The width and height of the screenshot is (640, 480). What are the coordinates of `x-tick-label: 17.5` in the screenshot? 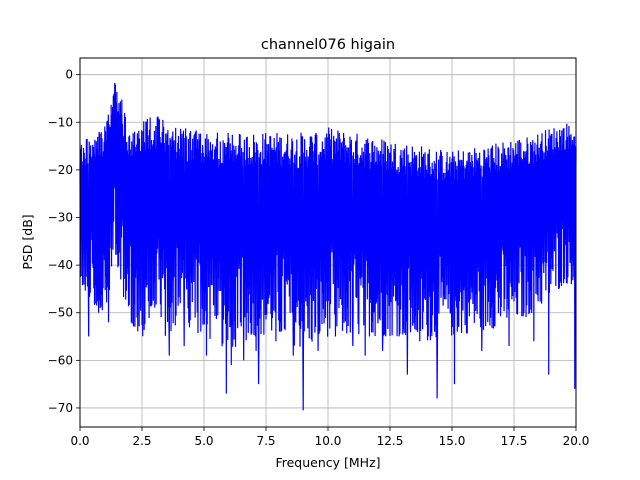 It's located at (514, 441).